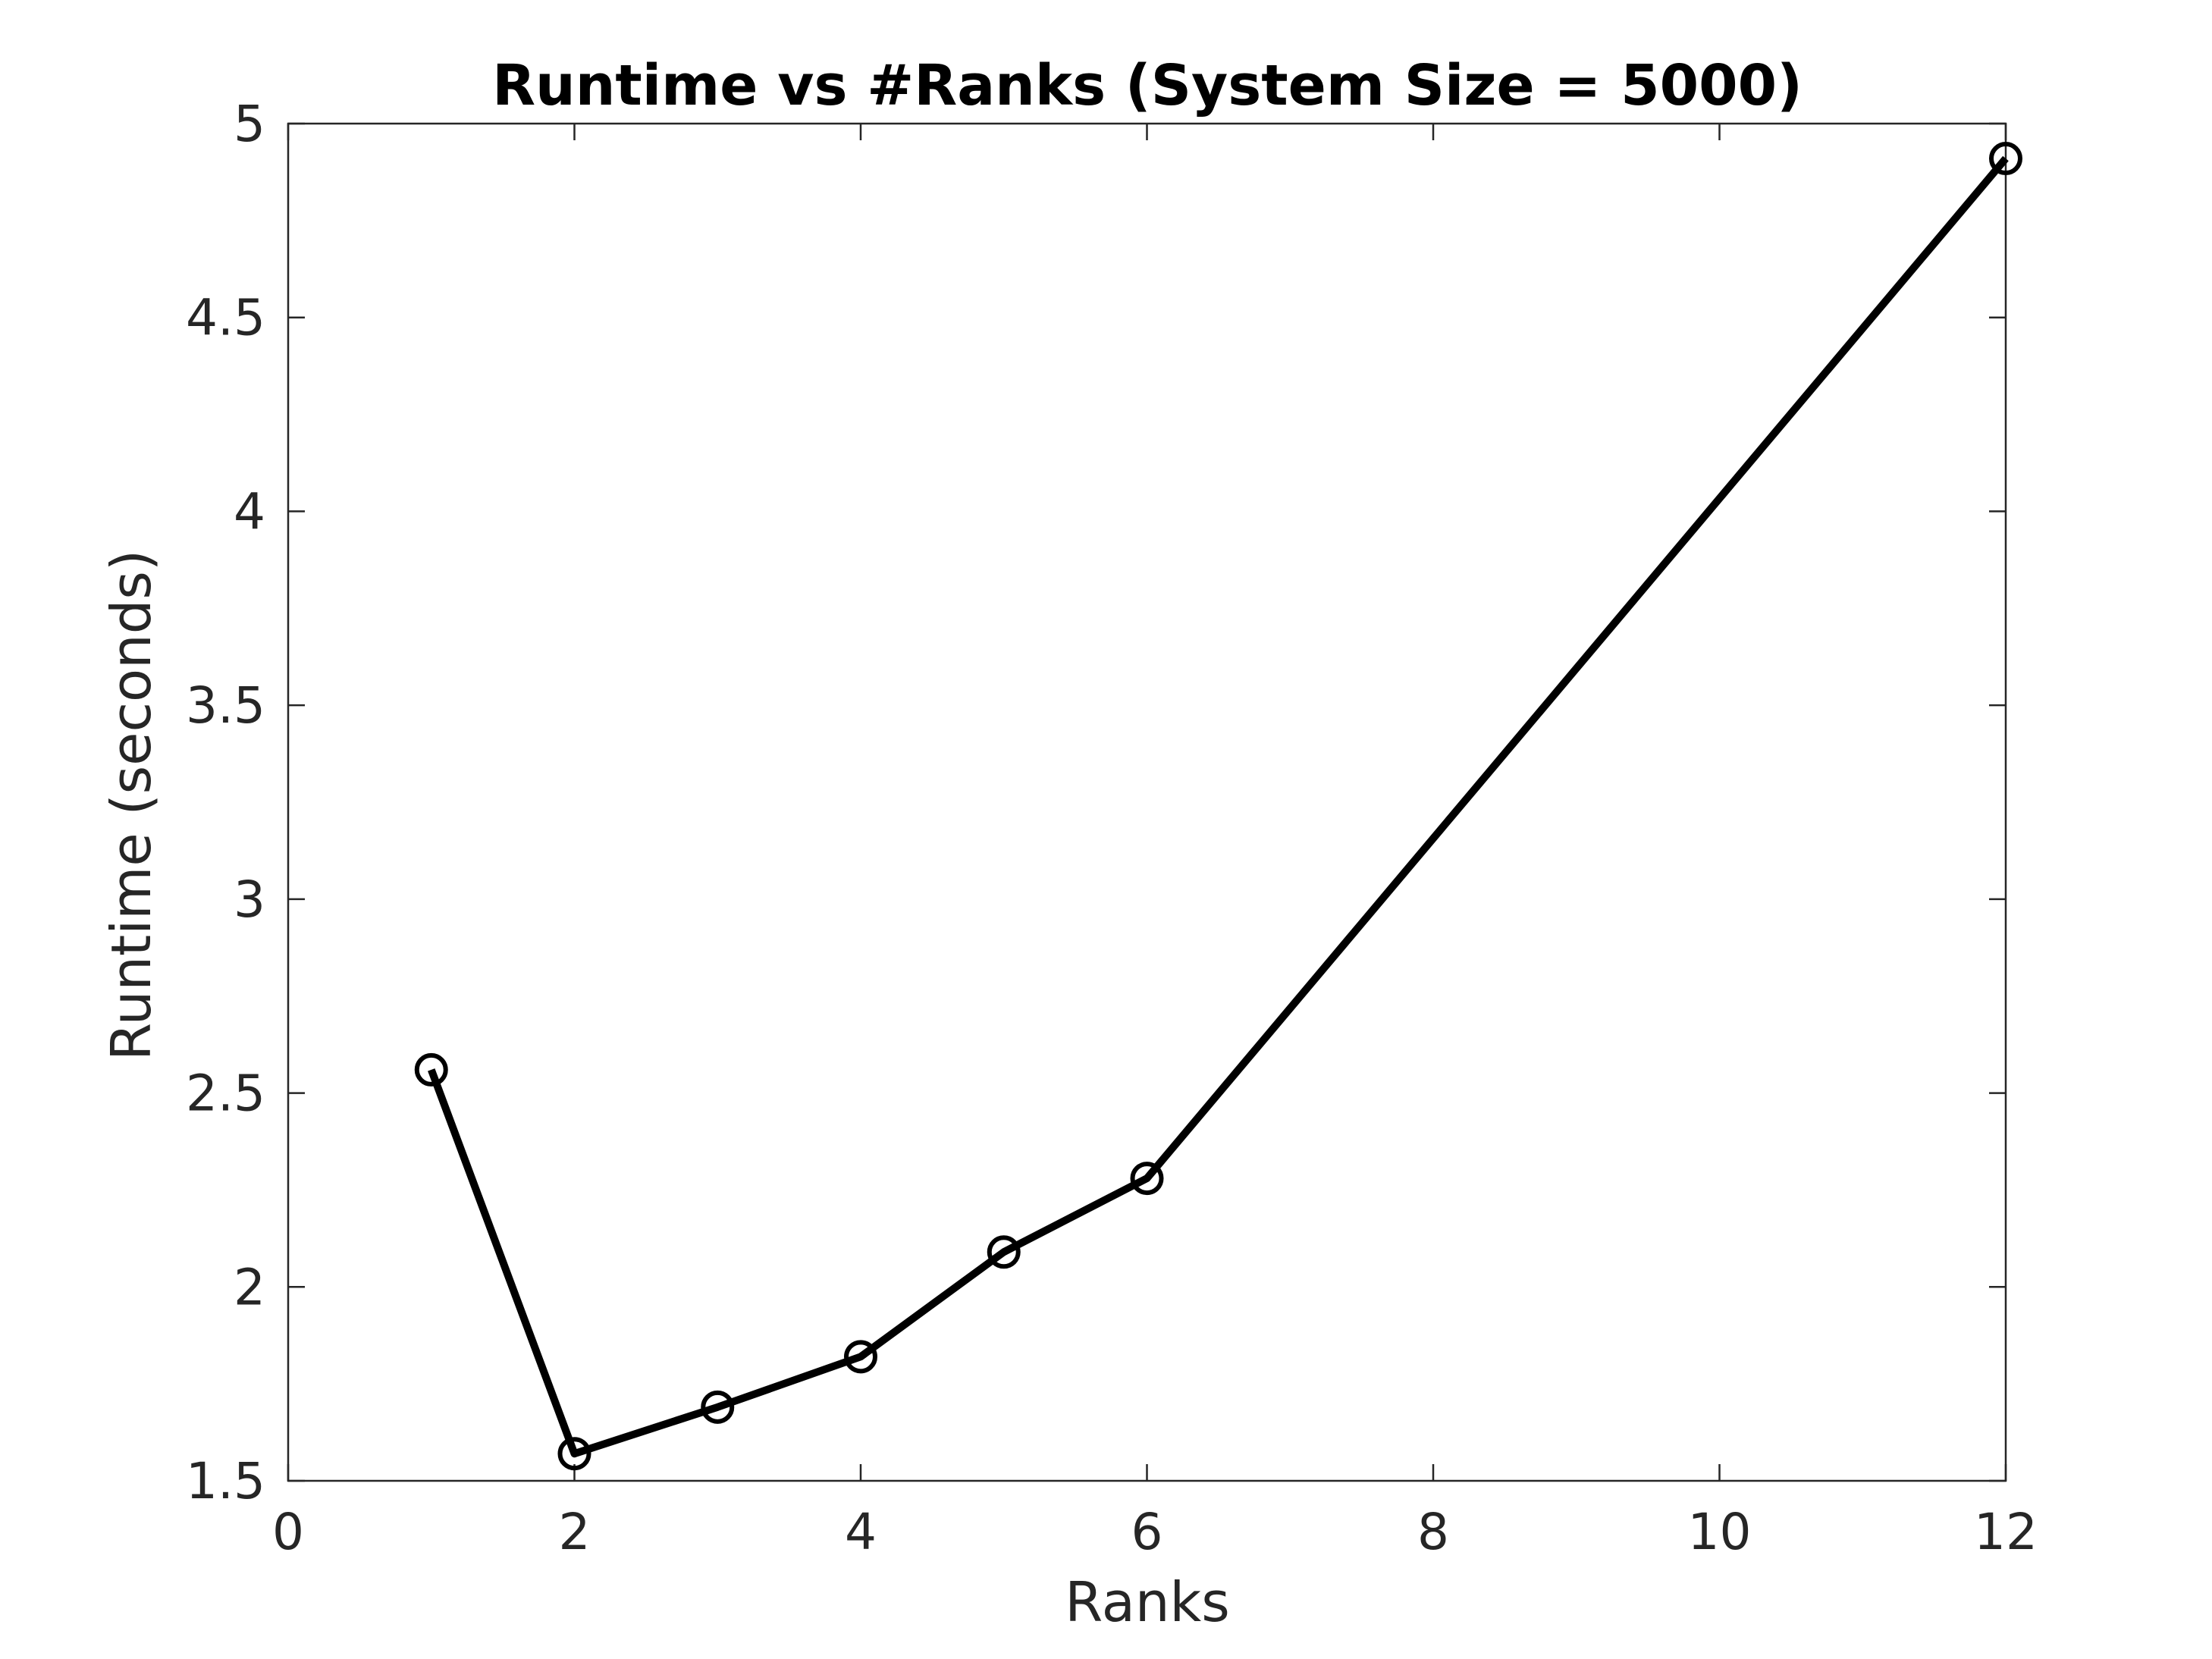  Describe the element at coordinates (225, 1094) in the screenshot. I see `y-tick-label: 2.5` at that location.